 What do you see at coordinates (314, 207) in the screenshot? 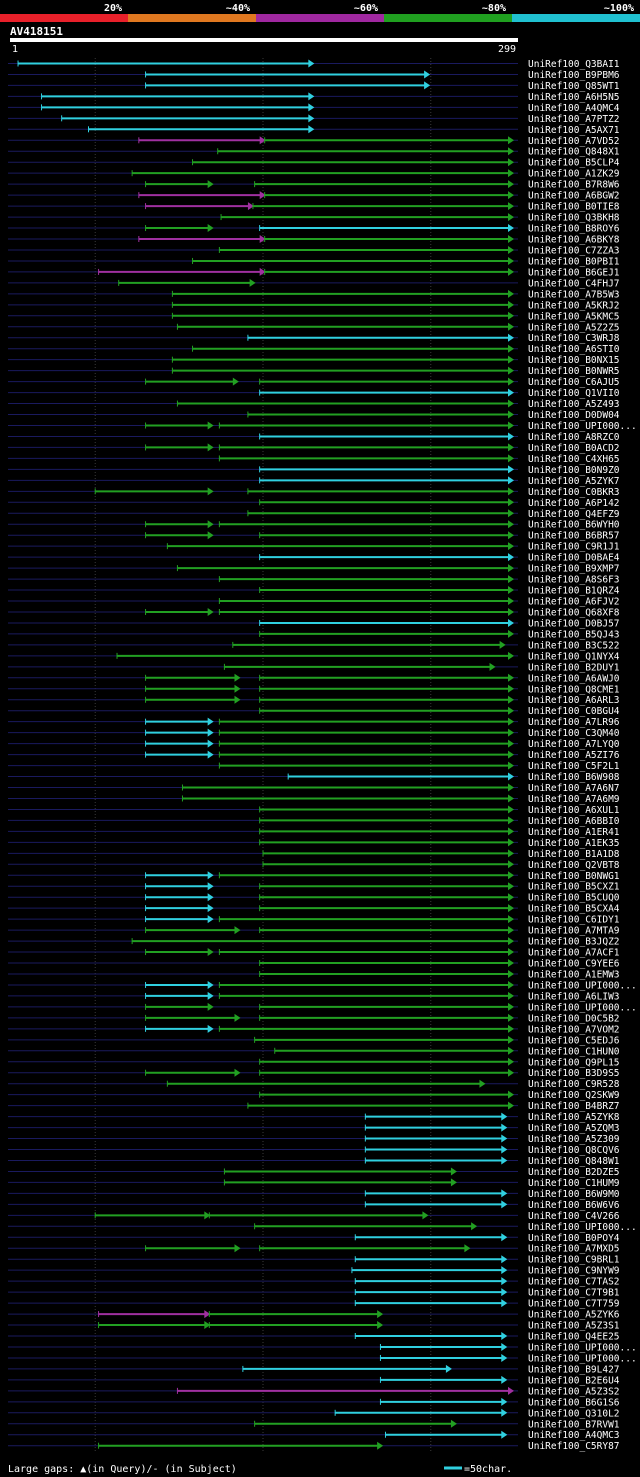
I see `hit-row: UniRef100_B0TIE8` at bounding box center [314, 207].